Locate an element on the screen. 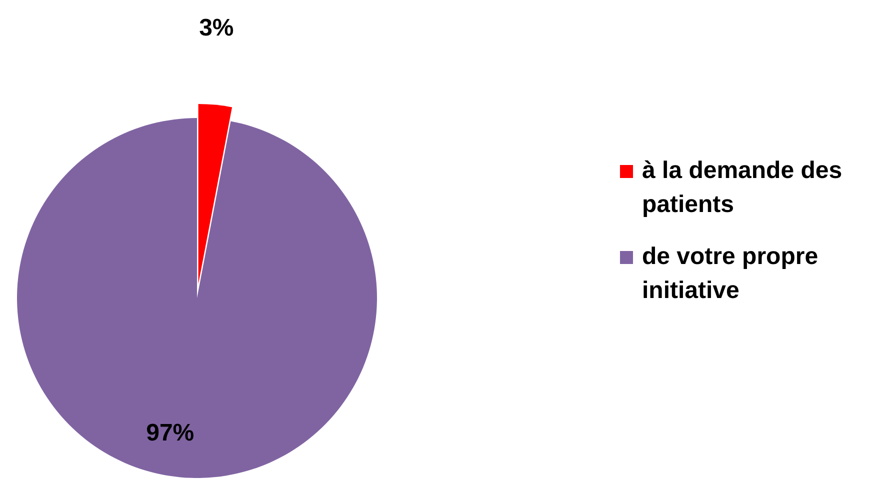 This screenshot has height=482, width=880. legend-label: de votre propre initiative is located at coordinates (730, 273).